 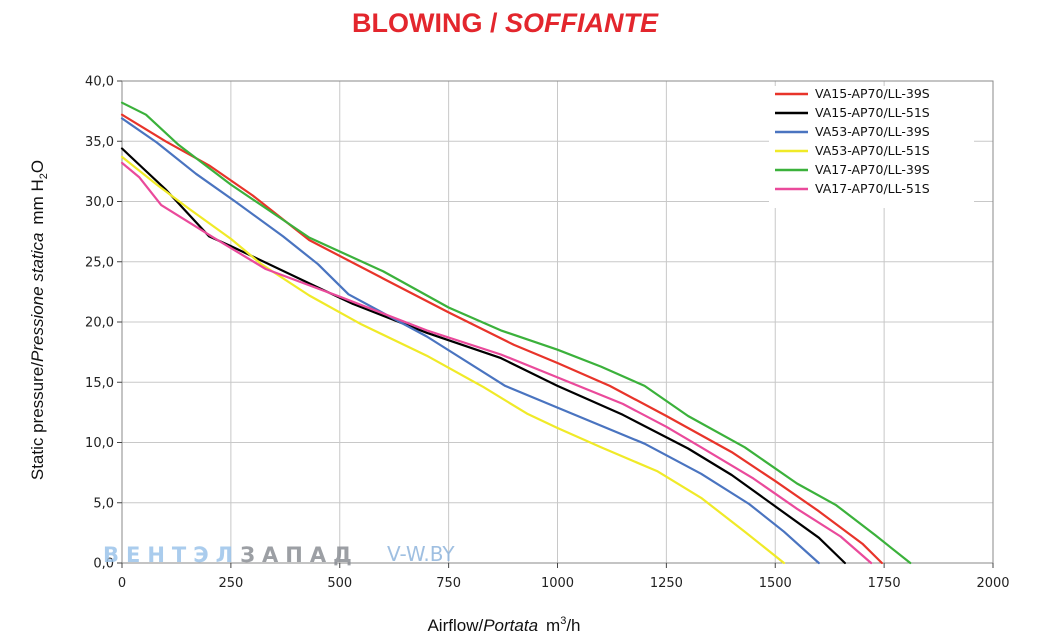 I want to click on y-label-normal: Static pressure, so click(x=37, y=423).